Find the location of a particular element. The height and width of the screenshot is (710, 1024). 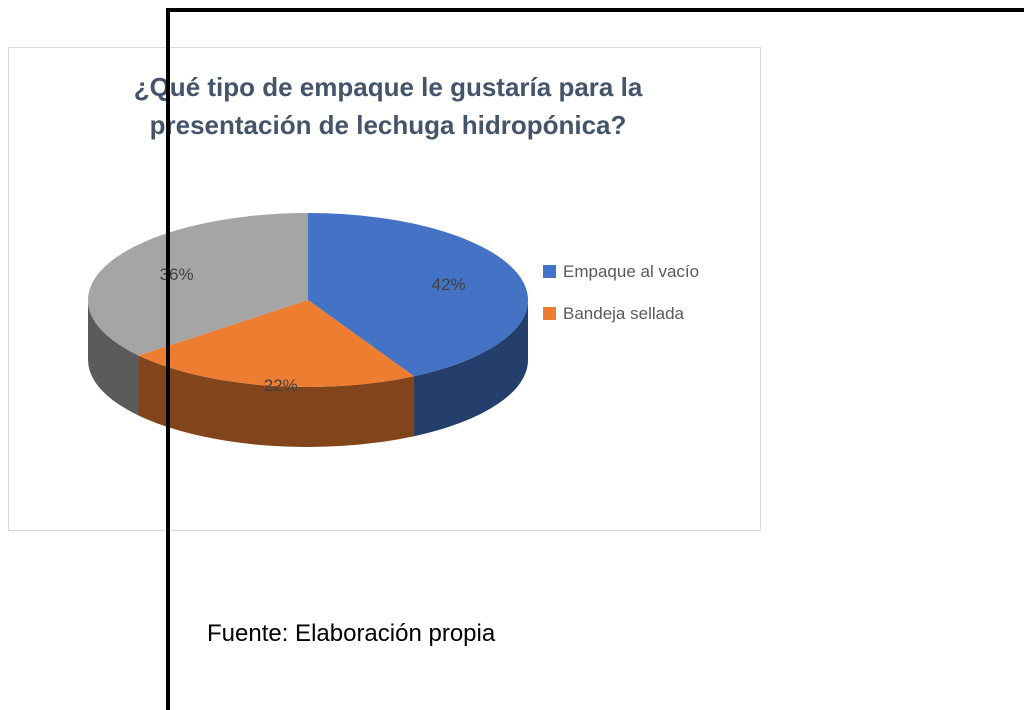

legend-entry: Empaque al vacío is located at coordinates (621, 272).